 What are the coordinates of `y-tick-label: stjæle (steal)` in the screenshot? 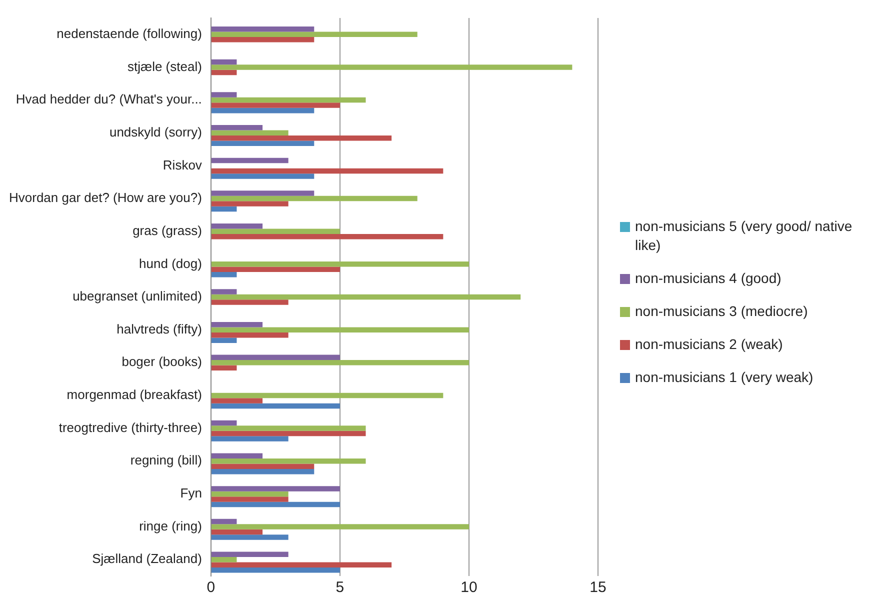 It's located at (165, 66).